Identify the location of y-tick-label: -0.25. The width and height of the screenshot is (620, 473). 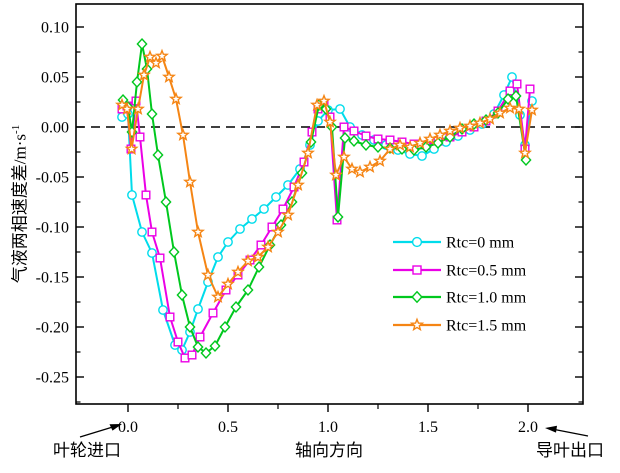
(52, 378).